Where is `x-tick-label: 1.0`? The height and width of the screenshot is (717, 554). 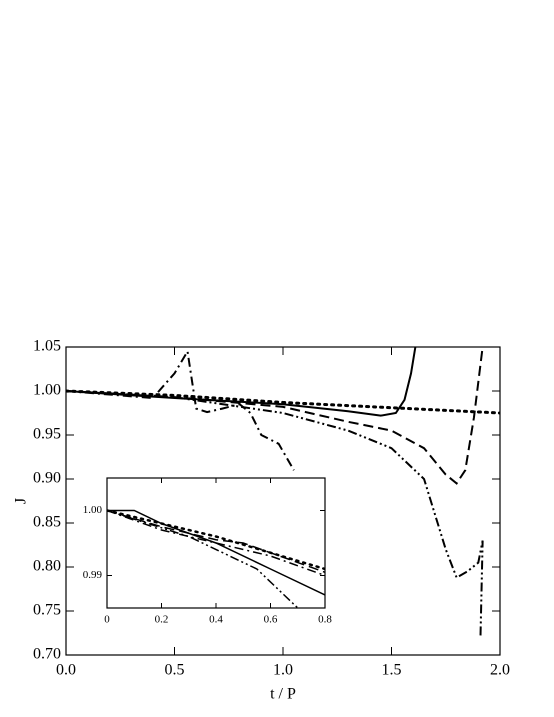
x-tick-label: 1.0 is located at coordinates (283, 670).